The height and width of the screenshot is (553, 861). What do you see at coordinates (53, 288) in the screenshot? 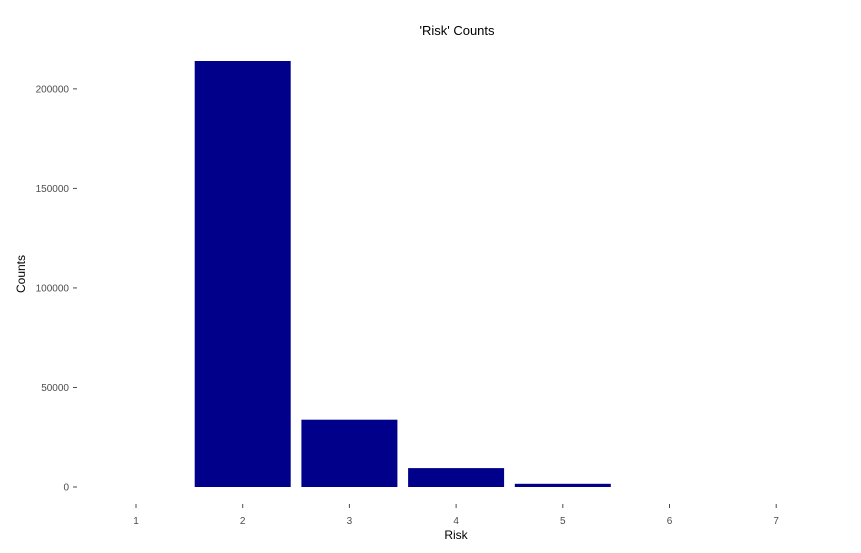
I see `y-tick-label: 100000` at bounding box center [53, 288].